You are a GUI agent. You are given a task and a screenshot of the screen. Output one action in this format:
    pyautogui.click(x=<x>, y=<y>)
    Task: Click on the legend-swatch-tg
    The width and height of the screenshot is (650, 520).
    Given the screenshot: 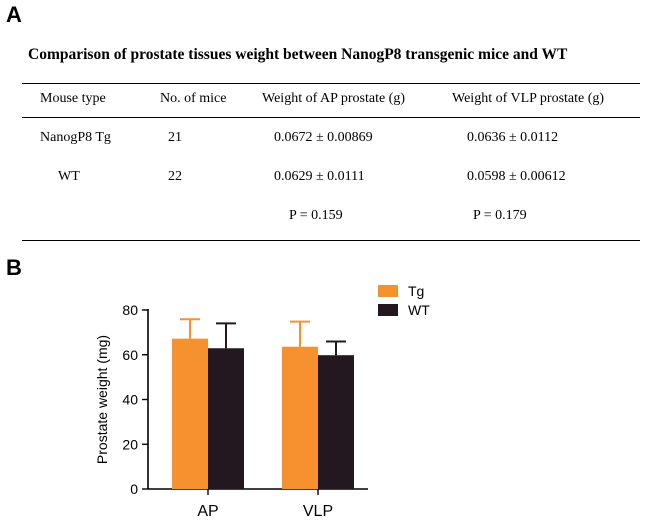 What is the action you would take?
    pyautogui.click(x=388, y=291)
    